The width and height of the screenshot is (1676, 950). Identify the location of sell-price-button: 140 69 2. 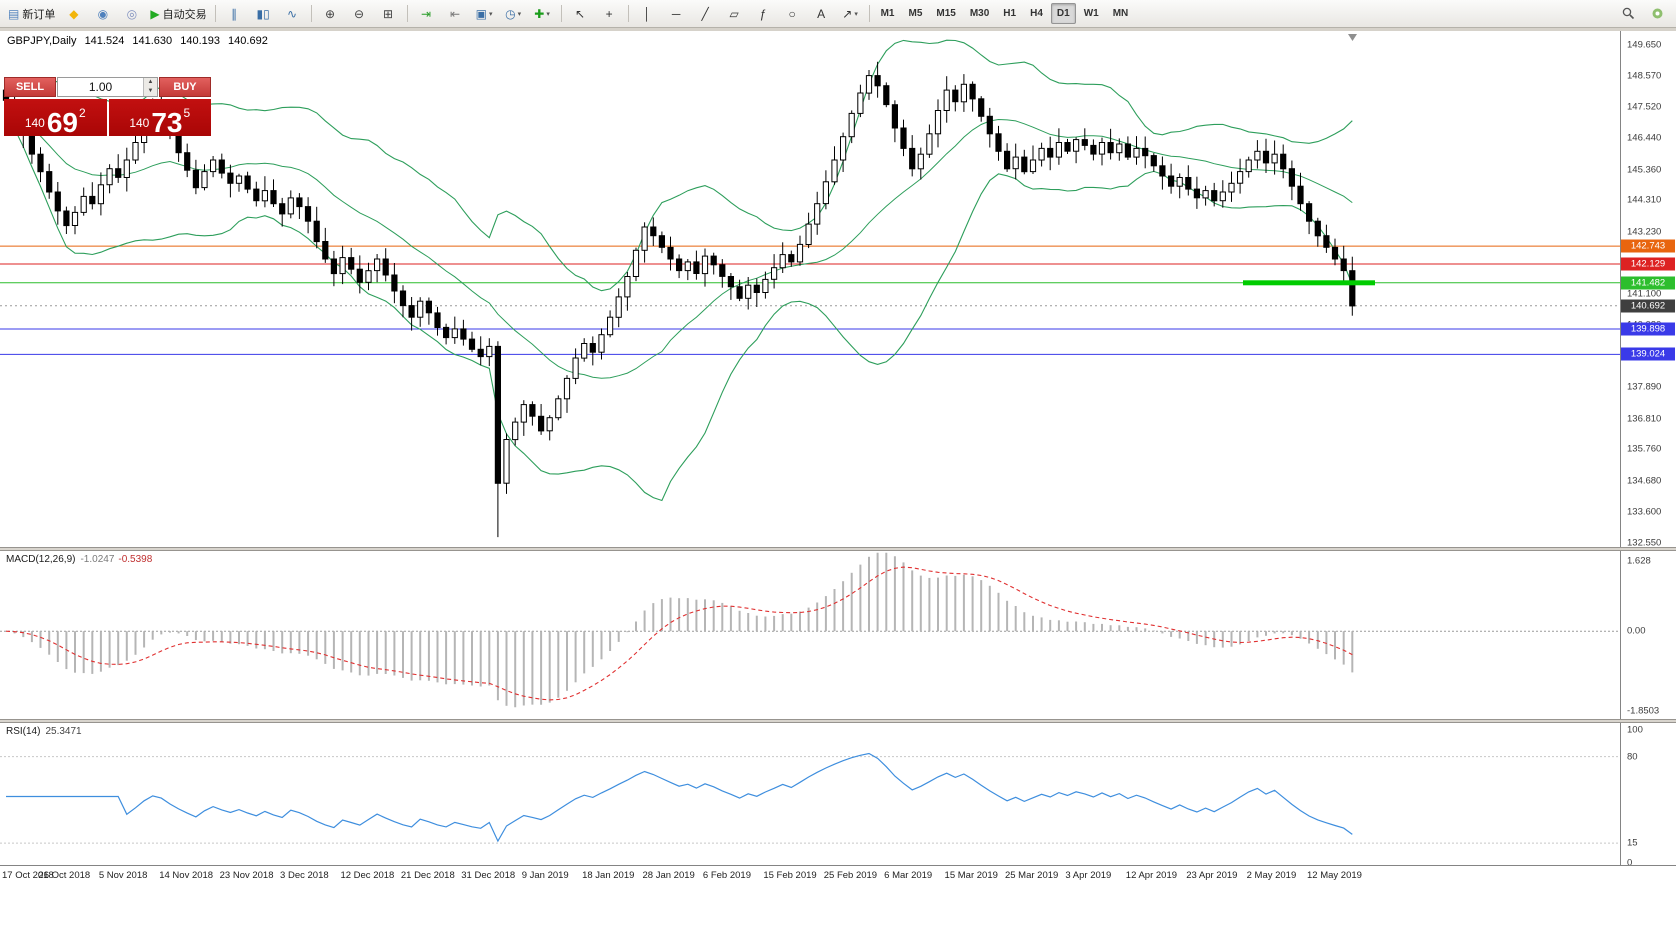
(55, 118).